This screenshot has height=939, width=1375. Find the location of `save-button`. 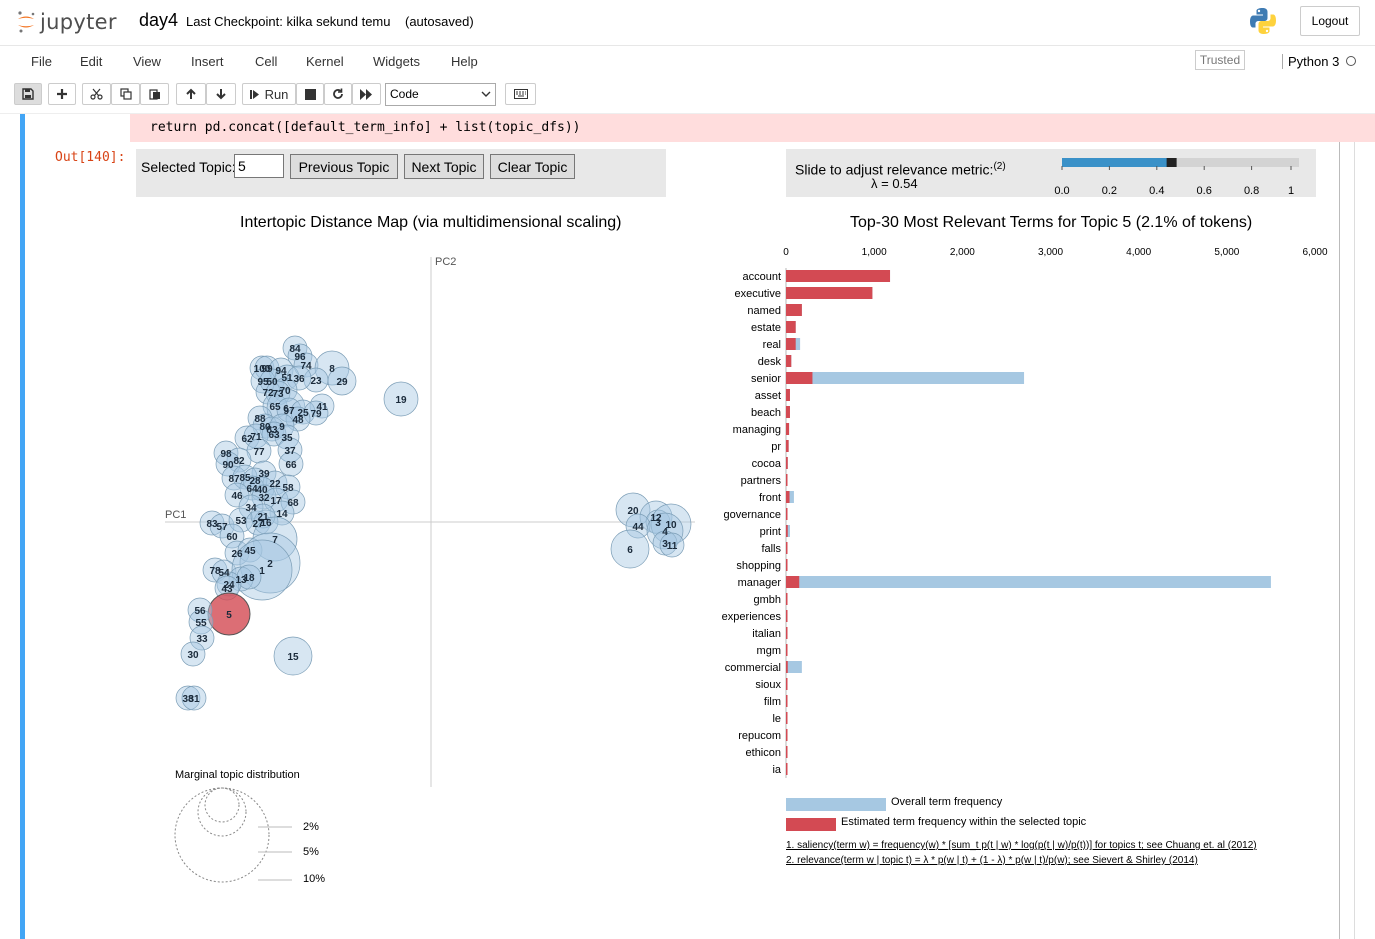

save-button is located at coordinates (28, 94).